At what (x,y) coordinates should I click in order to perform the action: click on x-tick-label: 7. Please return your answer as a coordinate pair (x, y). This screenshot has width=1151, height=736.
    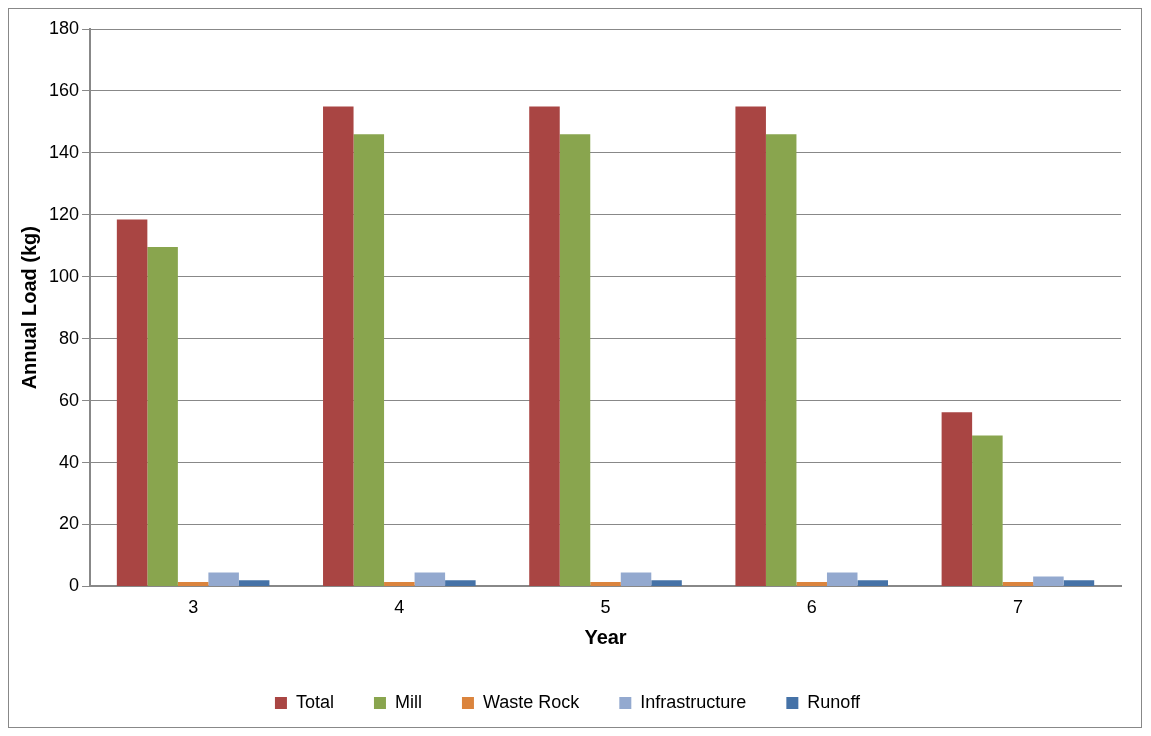
    Looking at the image, I should click on (1017, 607).